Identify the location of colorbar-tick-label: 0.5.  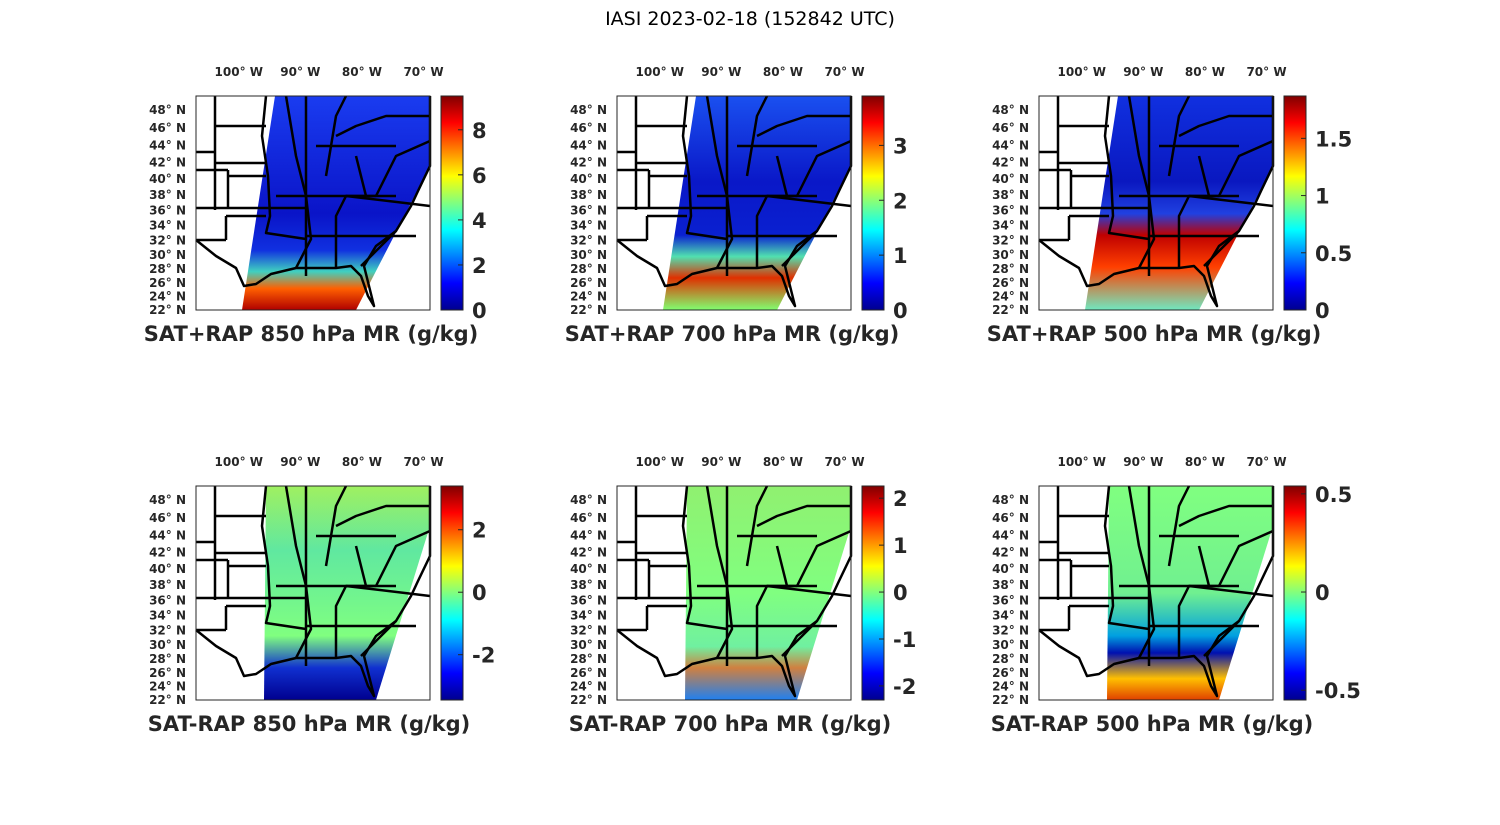
(1333, 254).